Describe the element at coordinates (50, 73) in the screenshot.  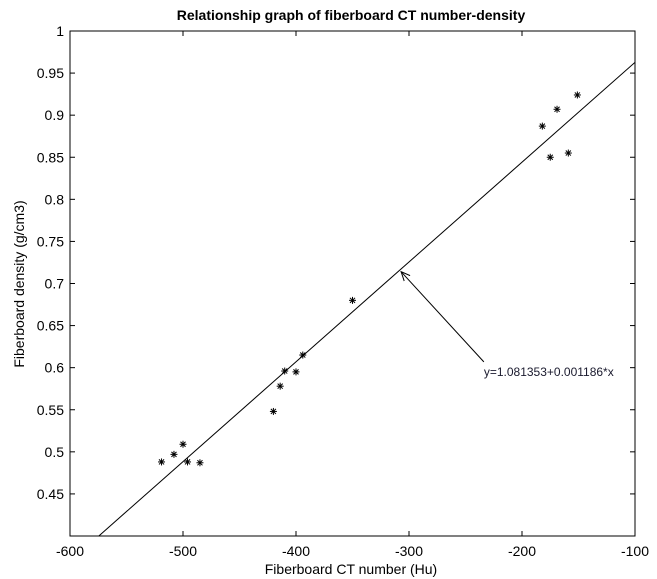
I see `y-tick-label: 0.95` at that location.